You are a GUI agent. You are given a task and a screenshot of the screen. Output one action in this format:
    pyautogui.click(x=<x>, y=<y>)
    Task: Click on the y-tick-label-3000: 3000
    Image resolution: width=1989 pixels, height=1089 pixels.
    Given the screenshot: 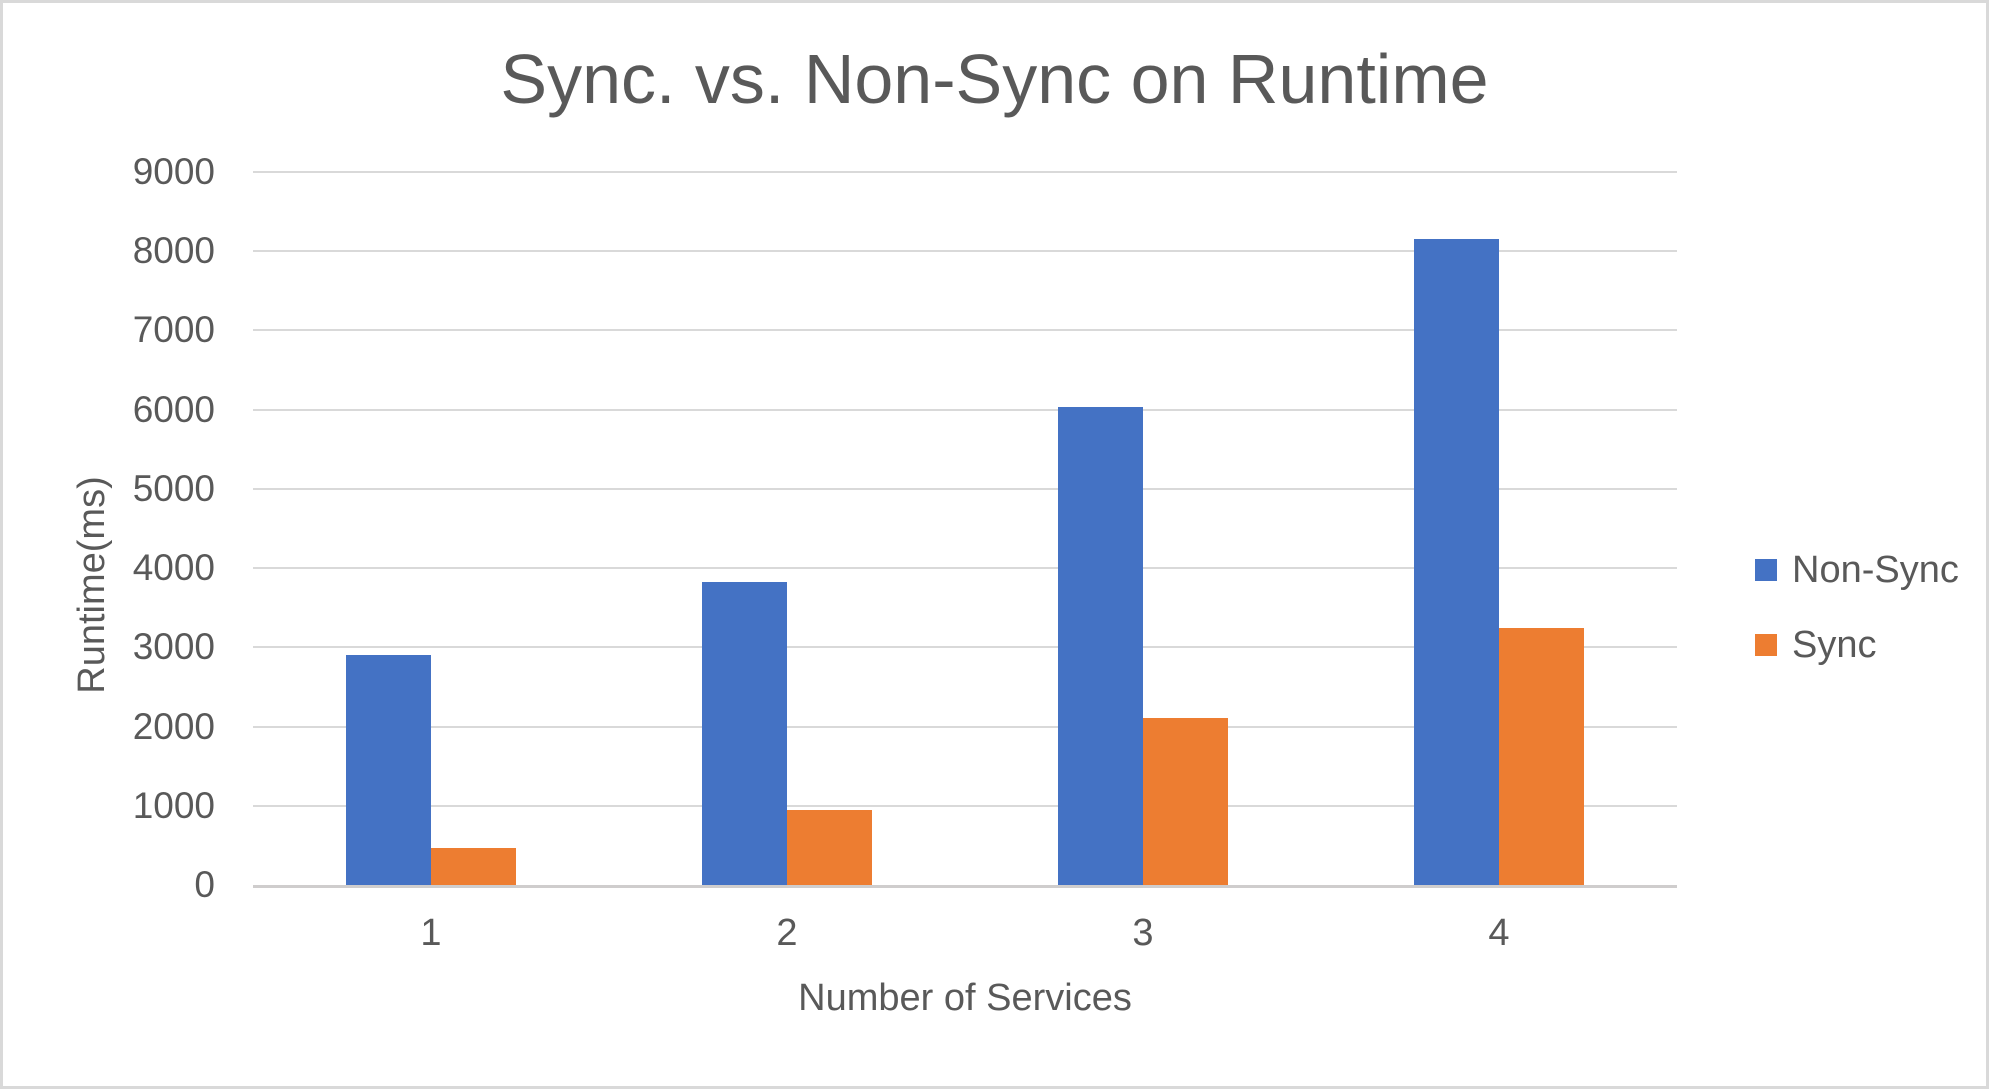 What is the action you would take?
    pyautogui.click(x=173, y=647)
    